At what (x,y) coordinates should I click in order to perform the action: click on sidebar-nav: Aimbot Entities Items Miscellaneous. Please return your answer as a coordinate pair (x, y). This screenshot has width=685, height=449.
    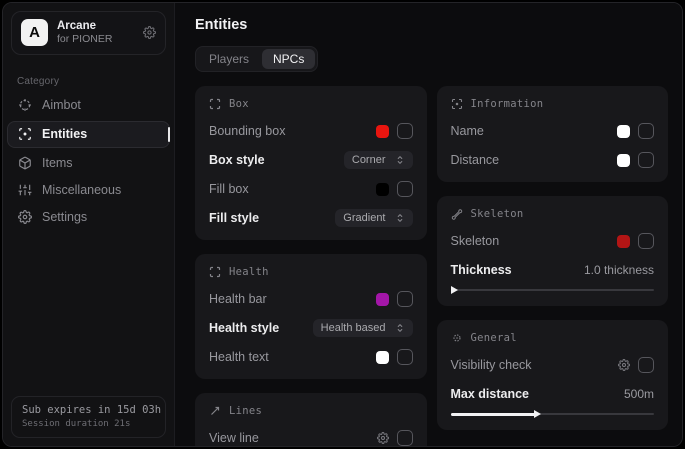
    Looking at the image, I should click on (88, 161).